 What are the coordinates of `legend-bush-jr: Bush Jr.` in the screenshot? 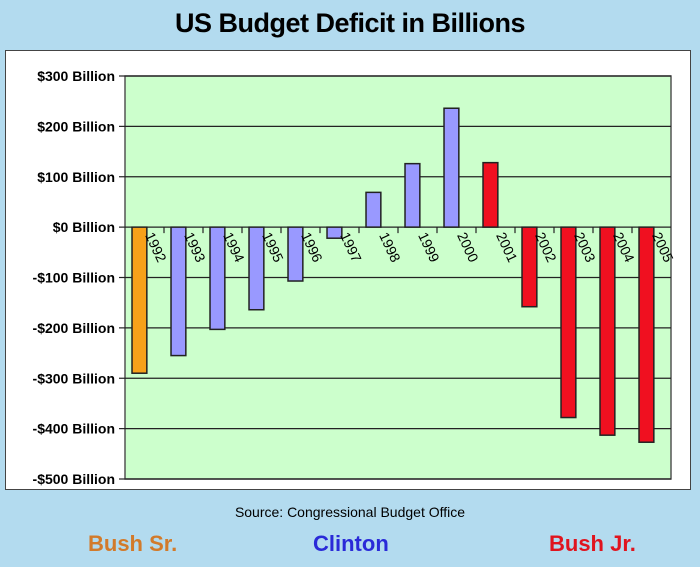 It's located at (592, 543).